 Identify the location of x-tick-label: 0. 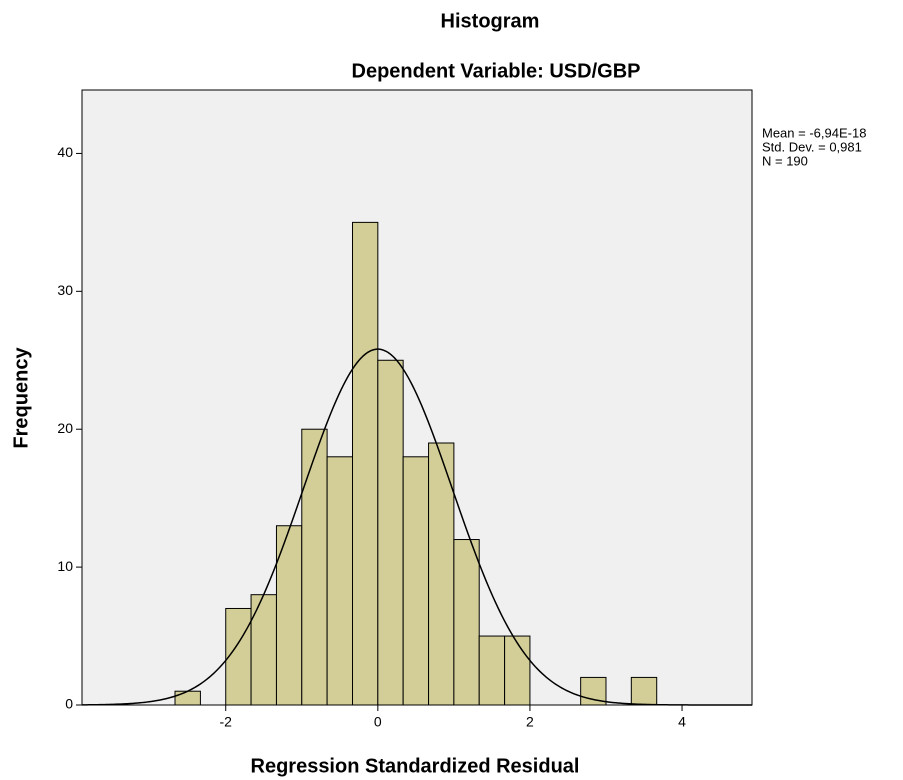
(378, 722).